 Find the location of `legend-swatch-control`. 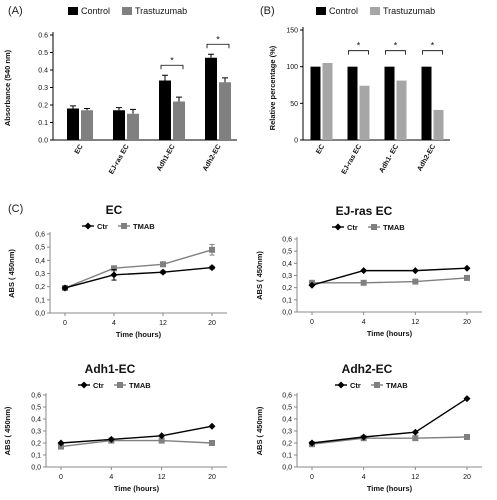

legend-swatch-control is located at coordinates (321, 11).